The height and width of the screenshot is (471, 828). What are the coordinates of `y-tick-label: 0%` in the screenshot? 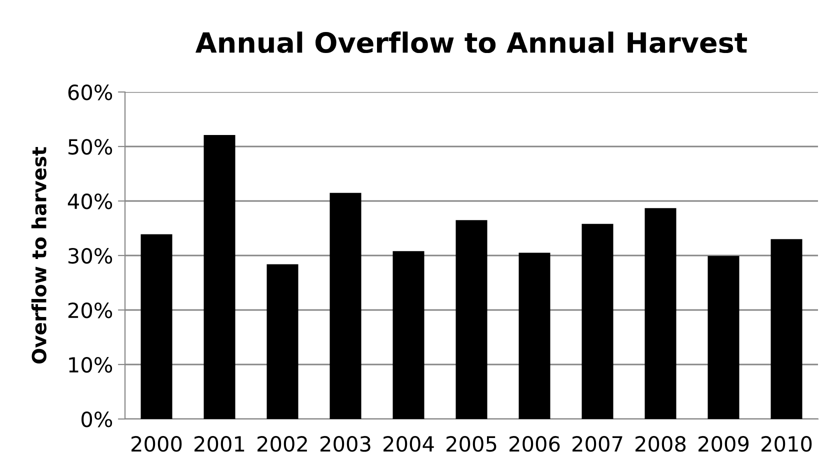 It's located at (97, 419).